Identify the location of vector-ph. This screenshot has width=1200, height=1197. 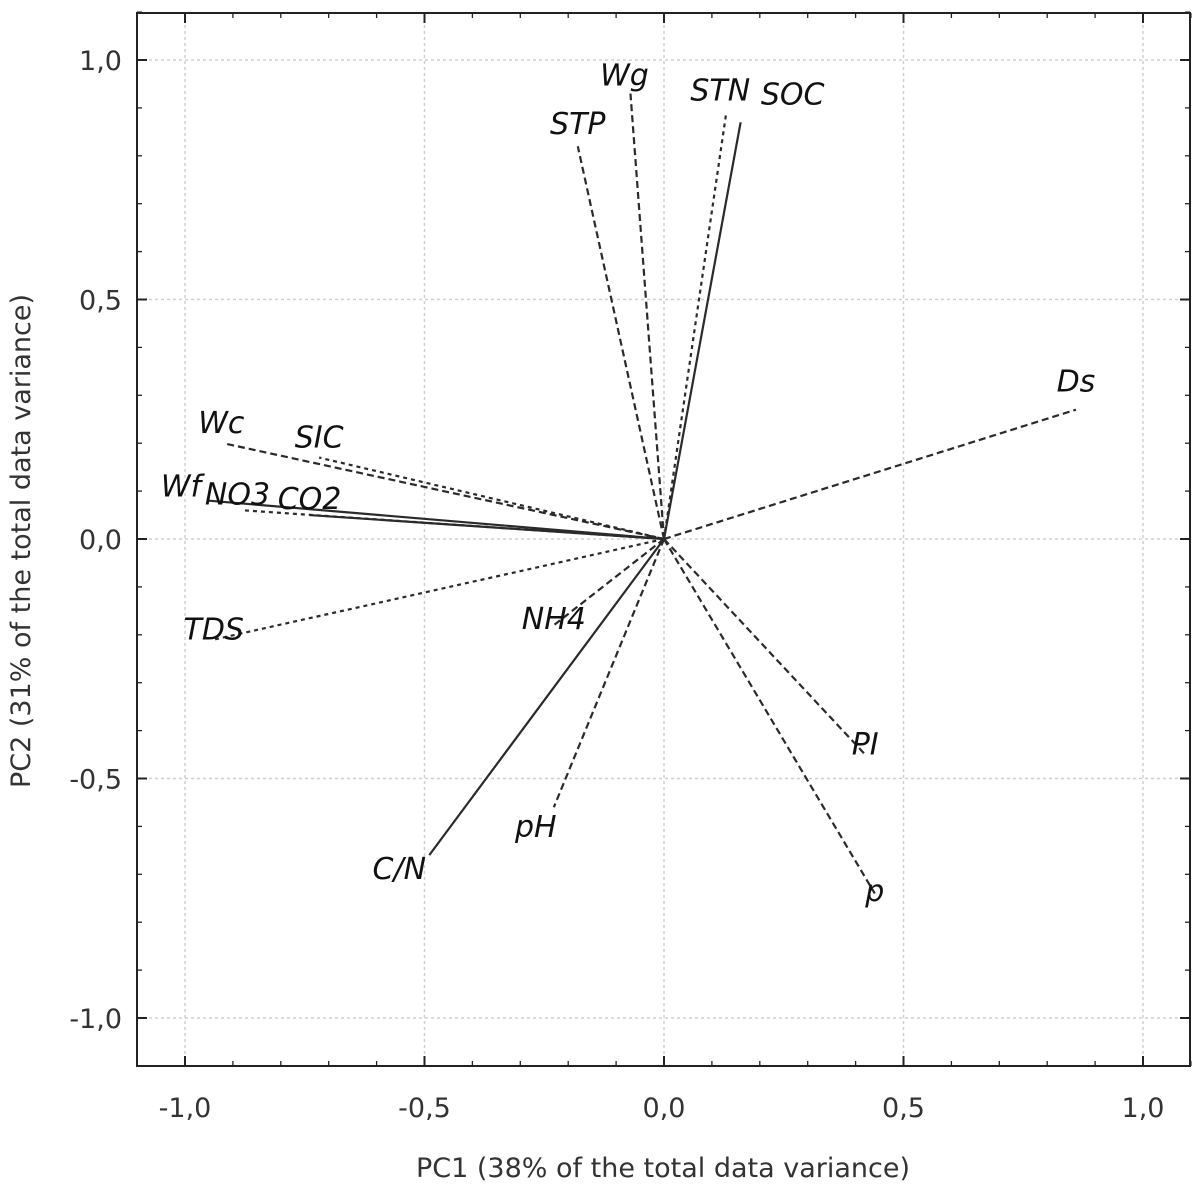
(609, 673).